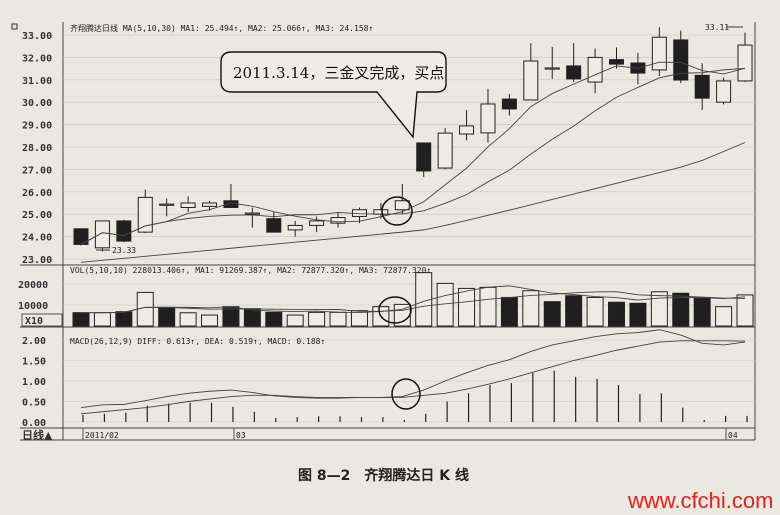  I want to click on vol-unit-label: X10, so click(34, 321).